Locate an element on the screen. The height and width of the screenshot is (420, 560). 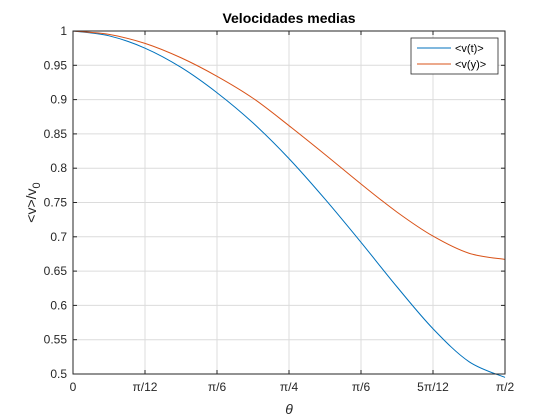
y-tick-label: 0.85 is located at coordinates (56, 134).